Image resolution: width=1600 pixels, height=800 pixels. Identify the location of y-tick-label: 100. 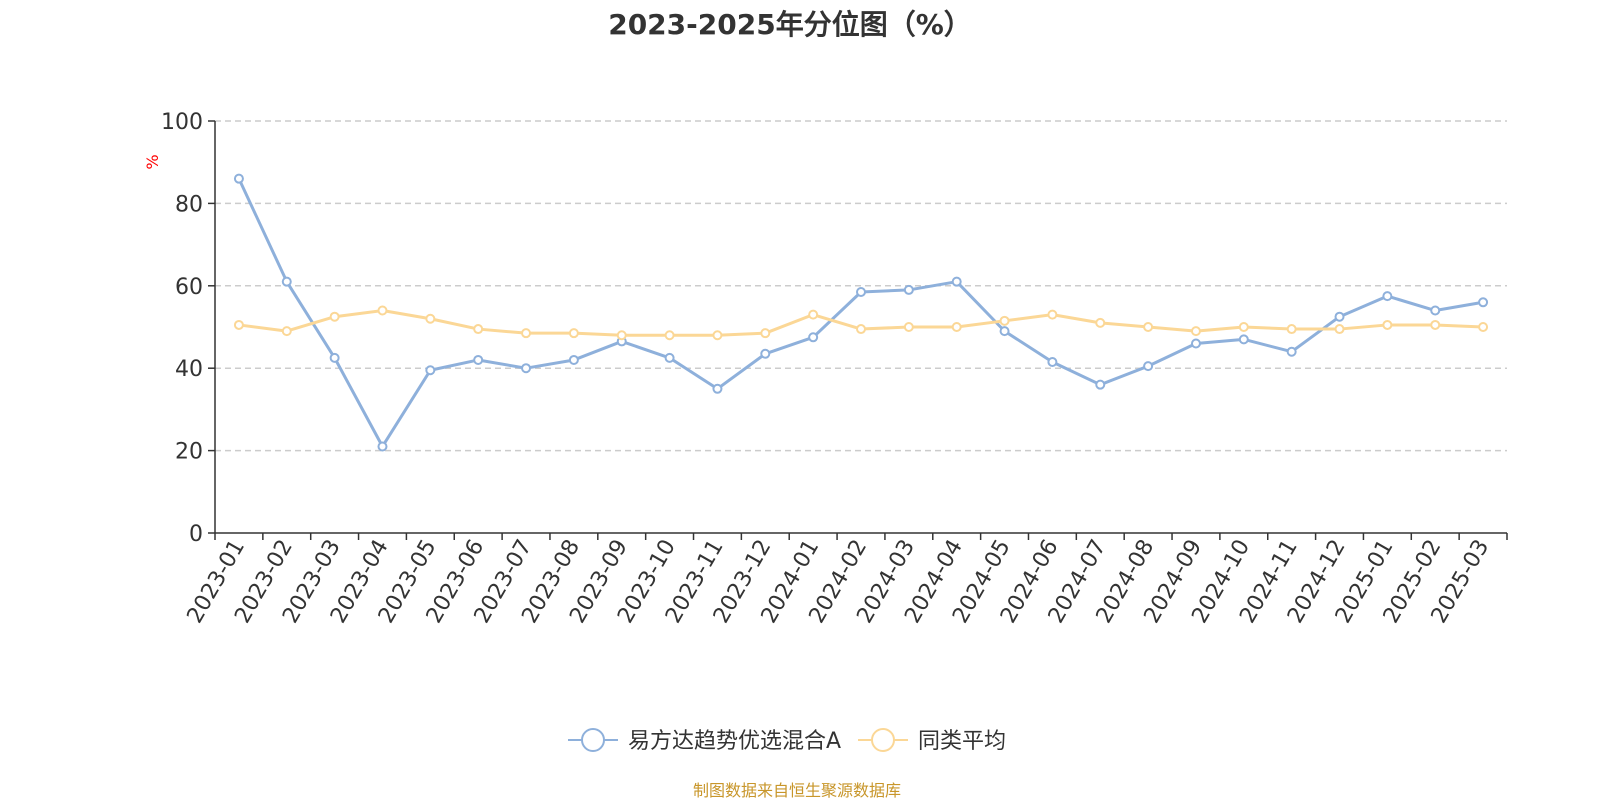
(182, 122).